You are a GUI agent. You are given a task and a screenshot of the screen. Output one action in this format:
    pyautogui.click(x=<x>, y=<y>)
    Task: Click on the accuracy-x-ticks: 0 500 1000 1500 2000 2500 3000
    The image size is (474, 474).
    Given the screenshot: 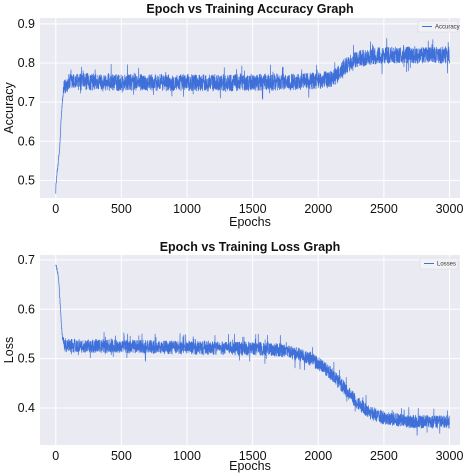 What is the action you would take?
    pyautogui.click(x=257, y=209)
    